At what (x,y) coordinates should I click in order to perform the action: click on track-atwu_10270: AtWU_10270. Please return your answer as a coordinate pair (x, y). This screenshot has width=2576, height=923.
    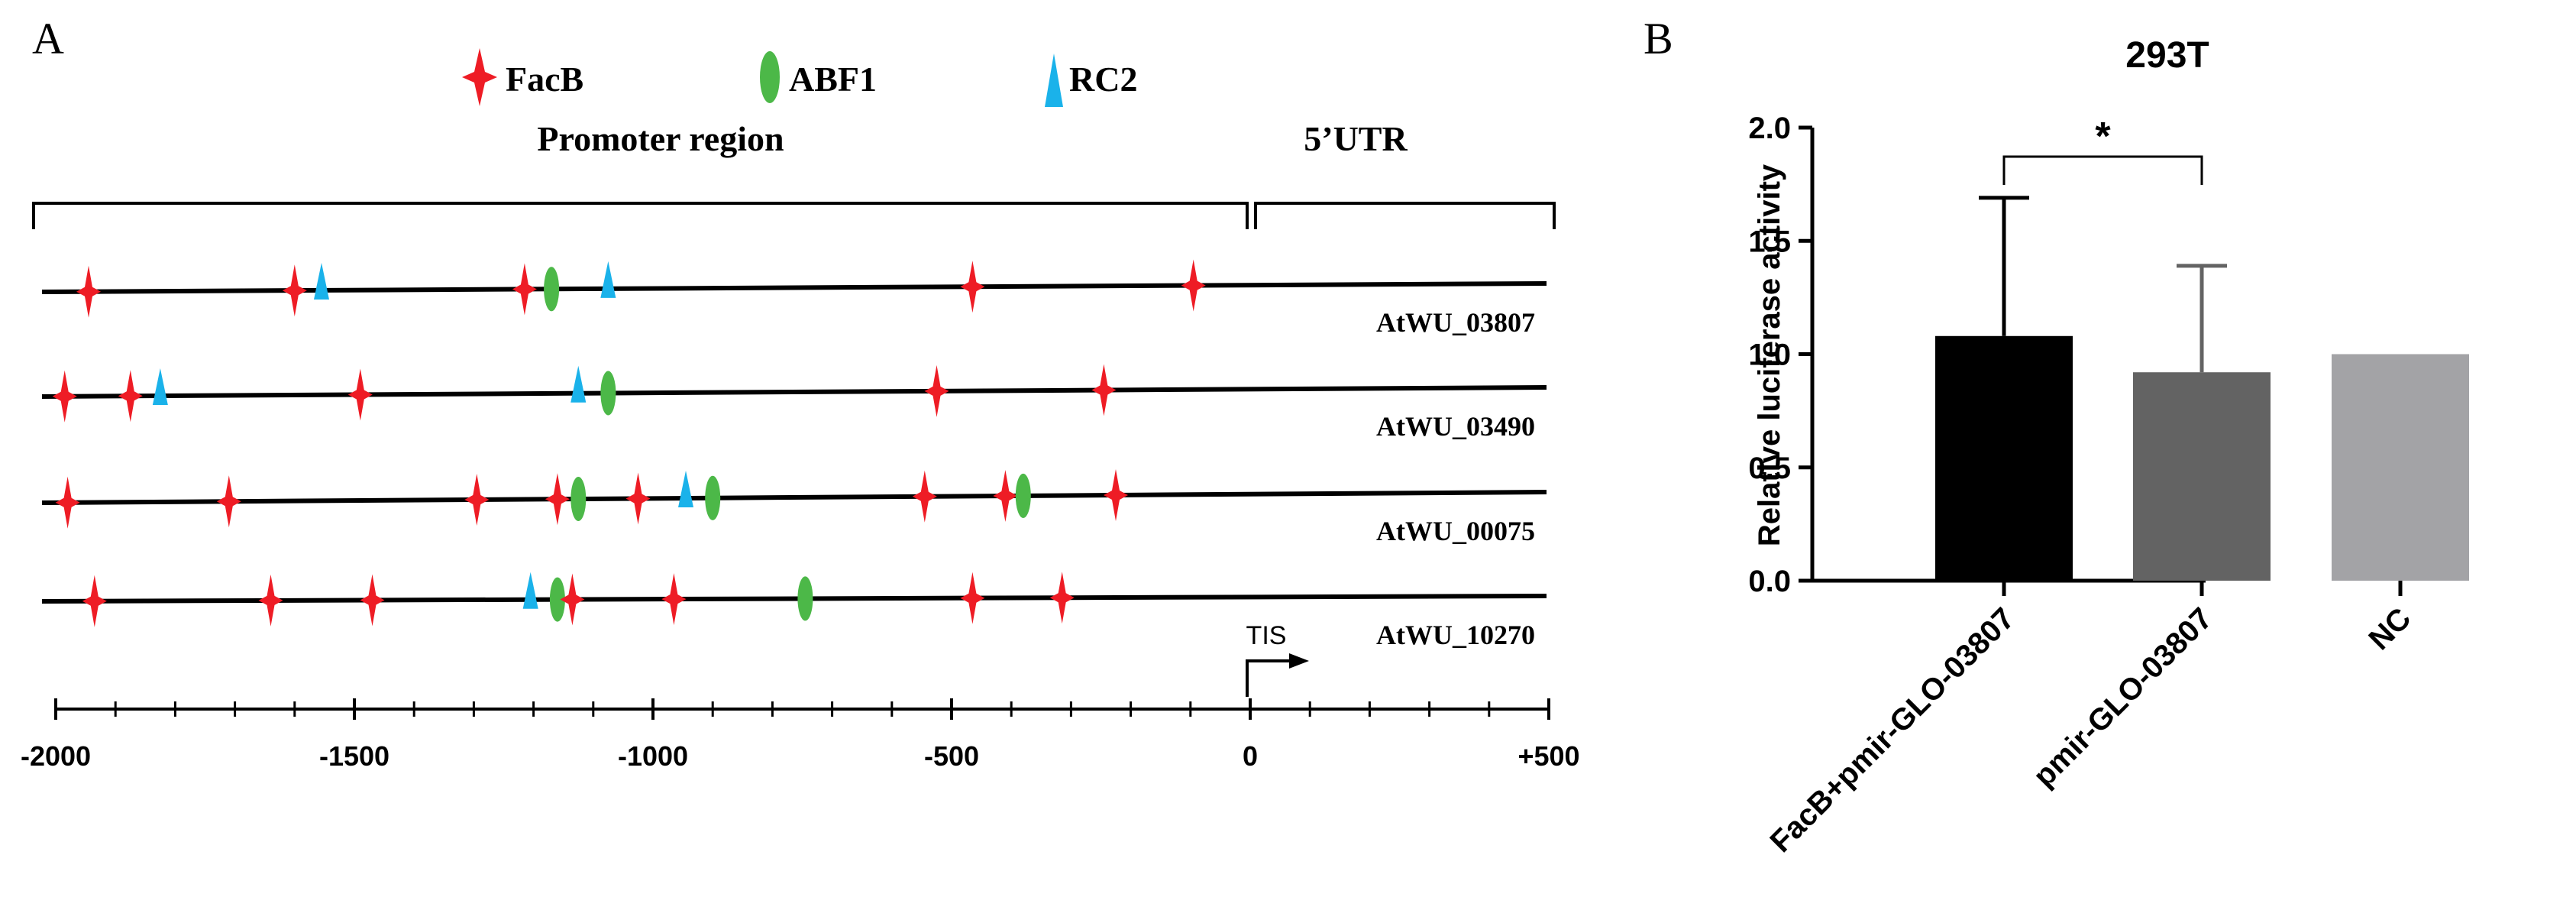
    Looking at the image, I should click on (794, 611).